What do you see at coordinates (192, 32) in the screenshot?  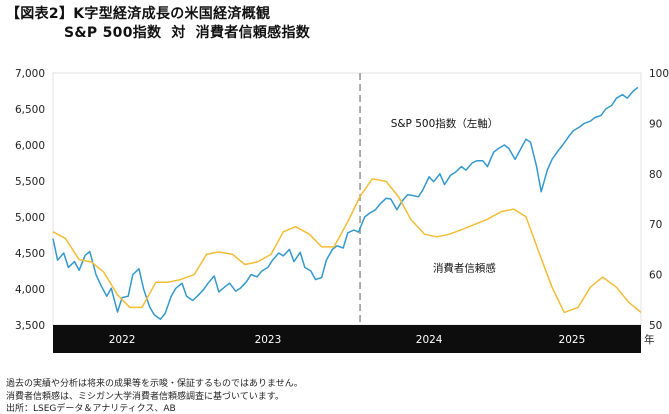 I see `chart-subtitle: S&P 500指数対消費者信頼感指数` at bounding box center [192, 32].